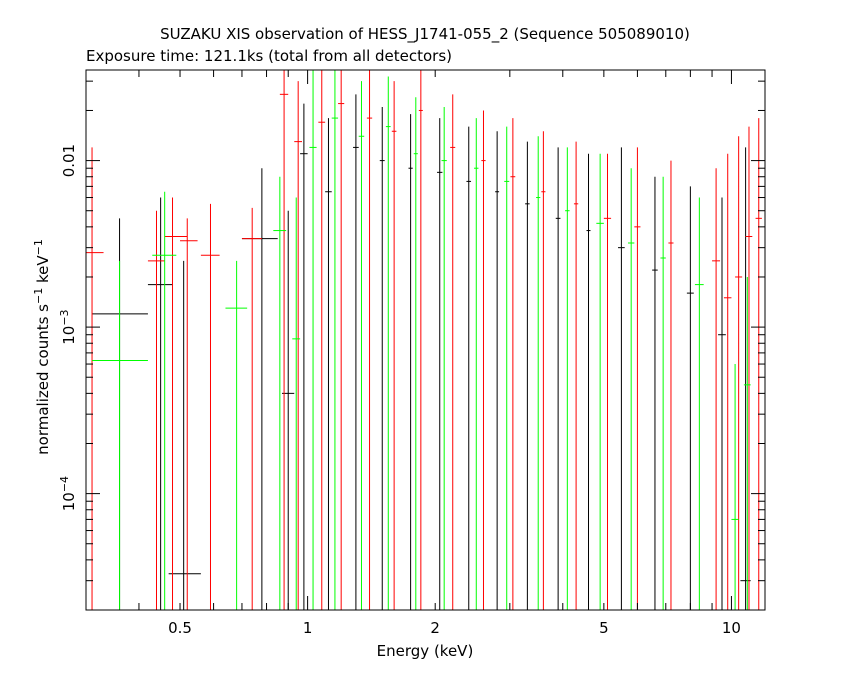  I want to click on y-axis-label-mid: keV, so click(43, 271).